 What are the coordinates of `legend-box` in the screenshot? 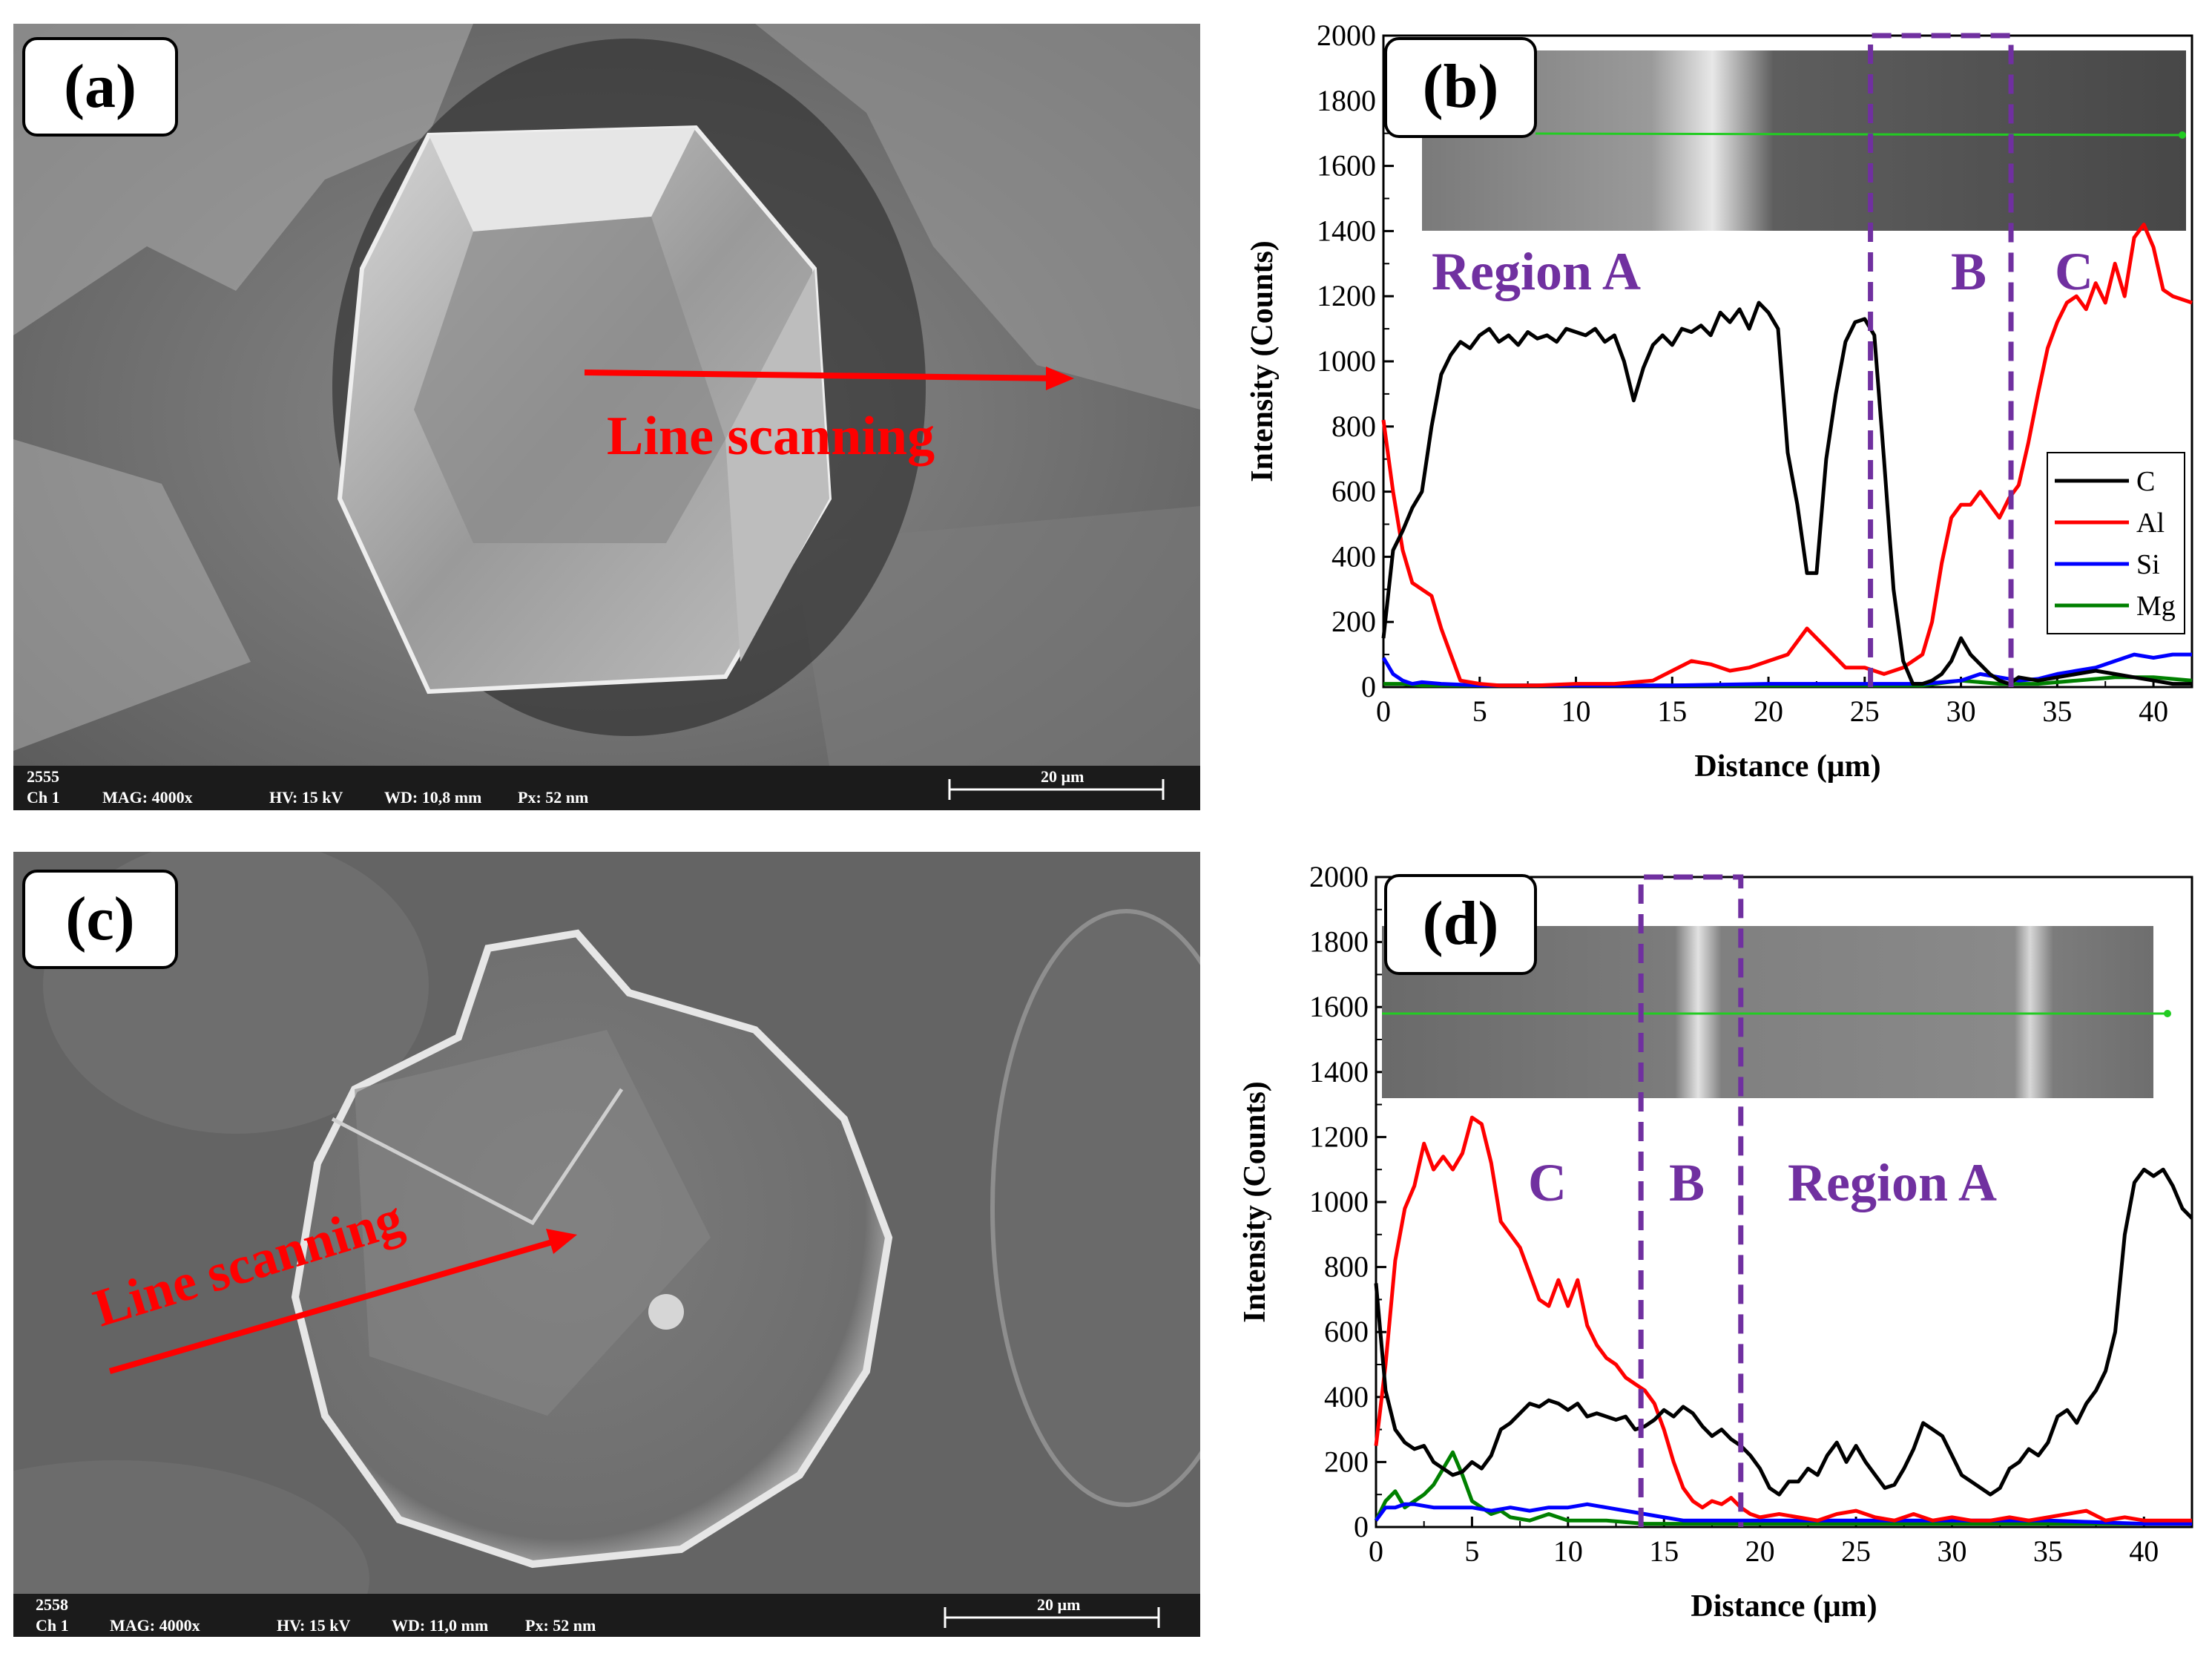 It's located at (2116, 543).